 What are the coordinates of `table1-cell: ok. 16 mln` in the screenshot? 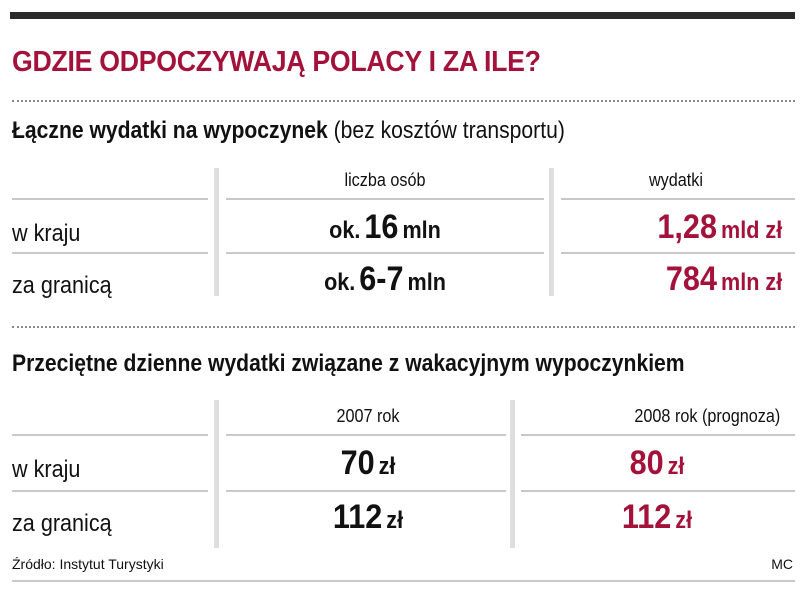 It's located at (385, 227).